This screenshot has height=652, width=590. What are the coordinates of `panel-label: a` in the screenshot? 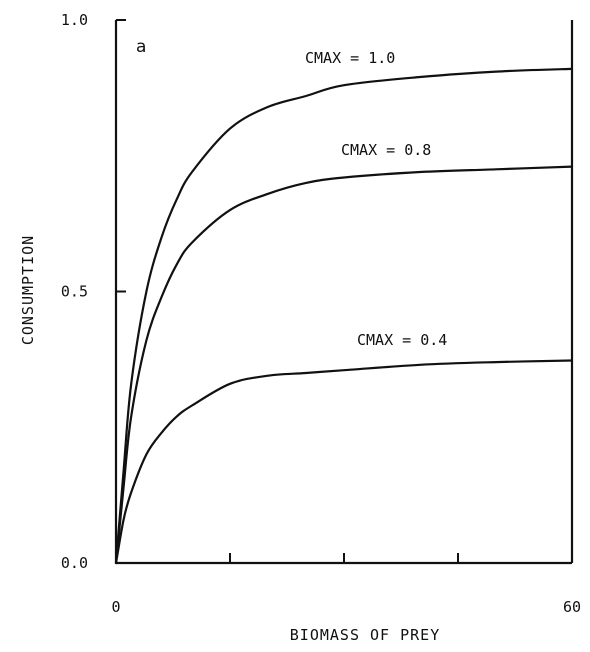 It's located at (141, 47).